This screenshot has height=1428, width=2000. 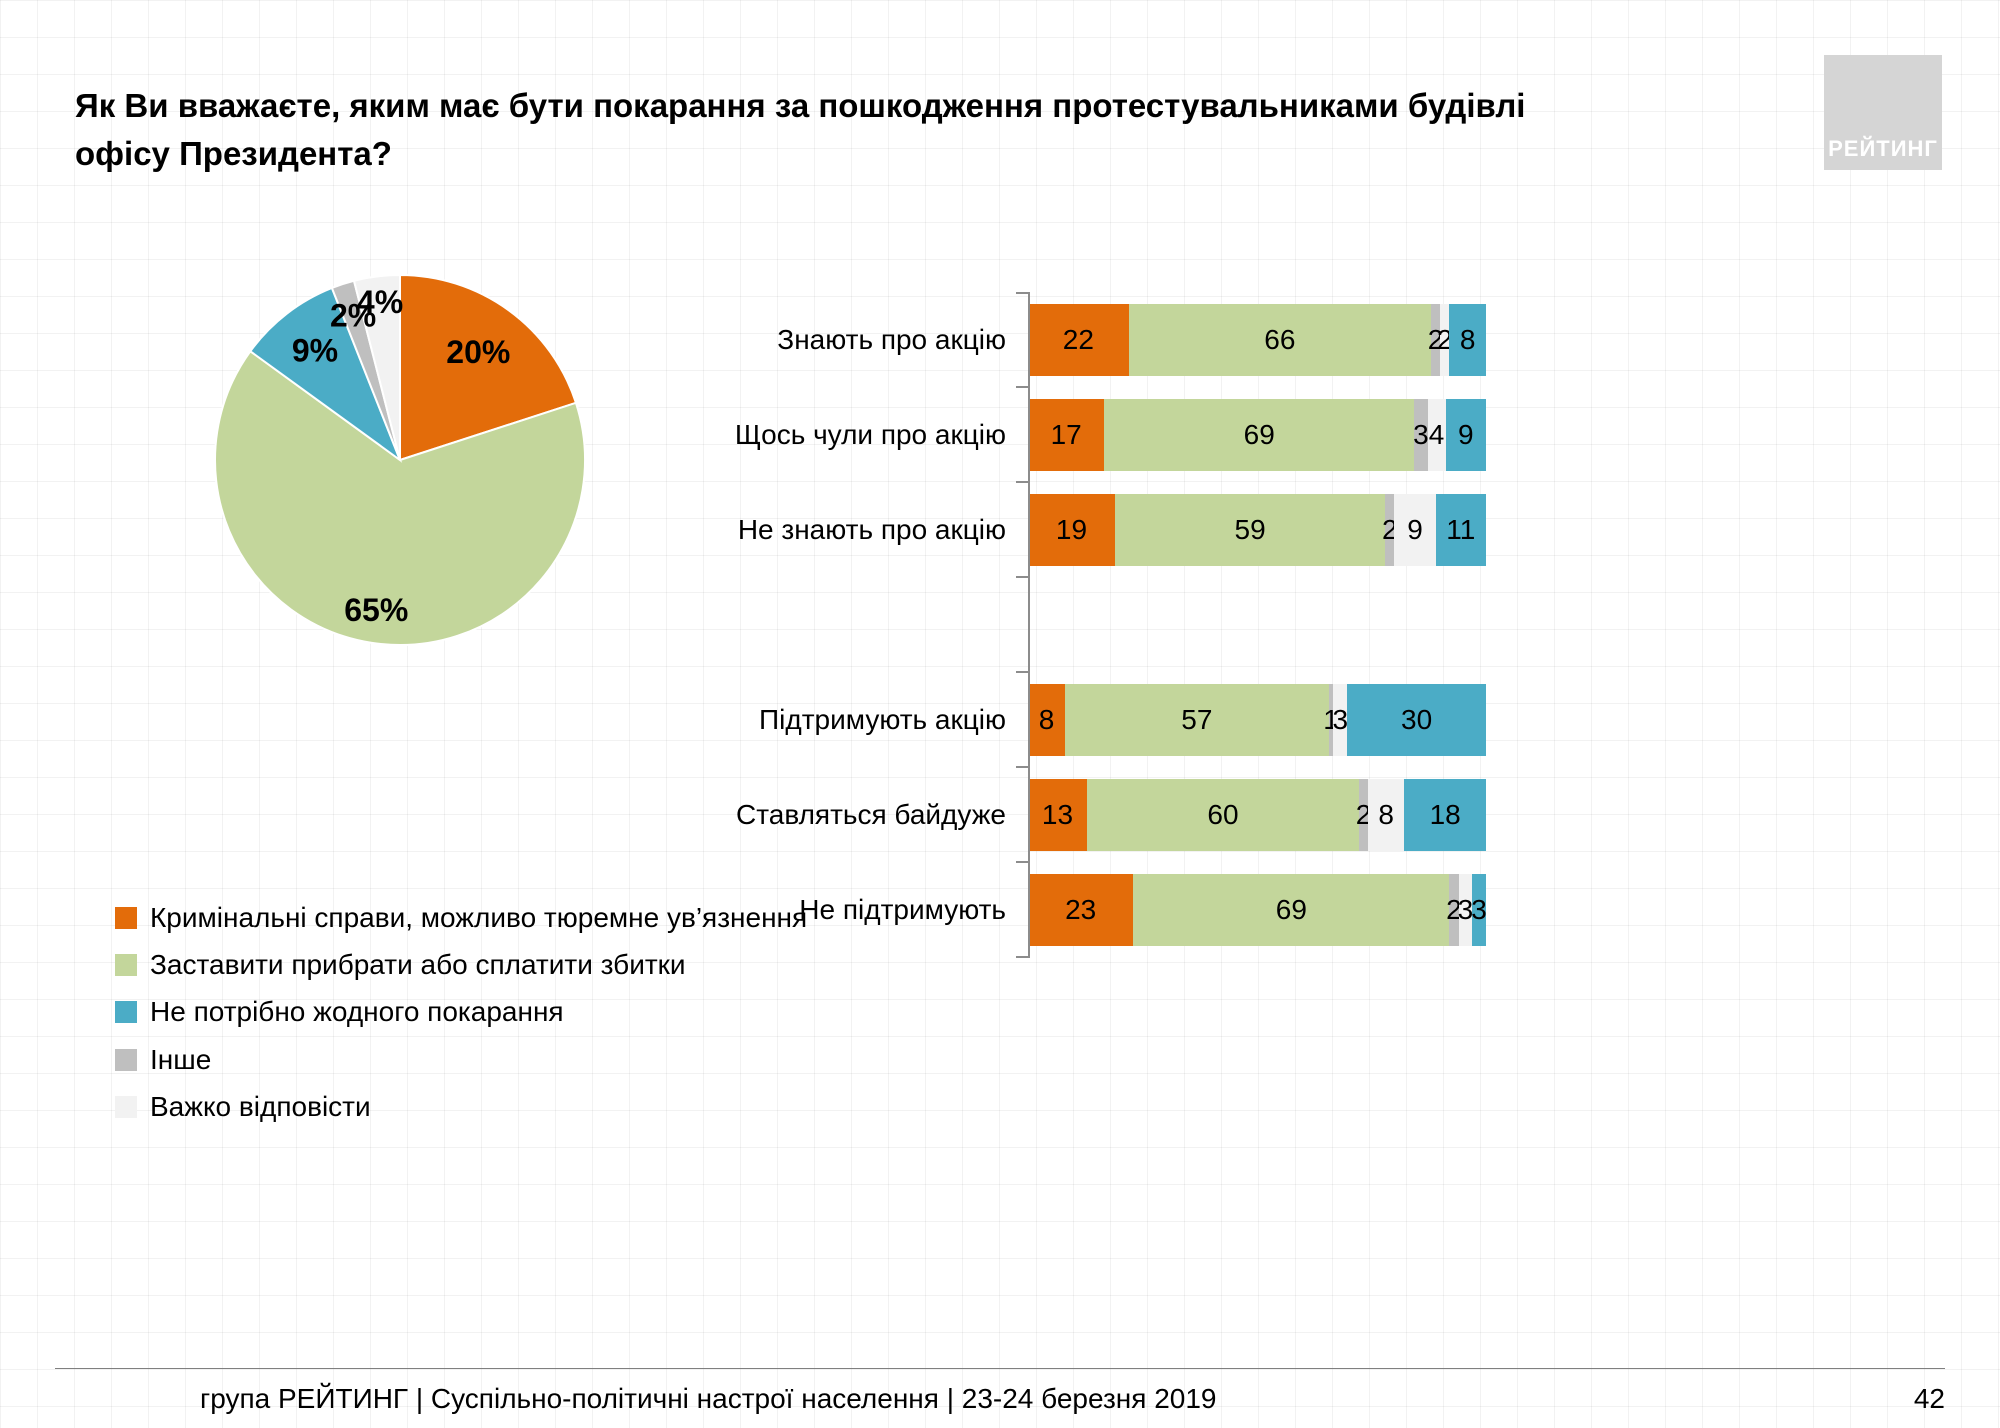 I want to click on bar-value-label: 66, so click(x=1280, y=339).